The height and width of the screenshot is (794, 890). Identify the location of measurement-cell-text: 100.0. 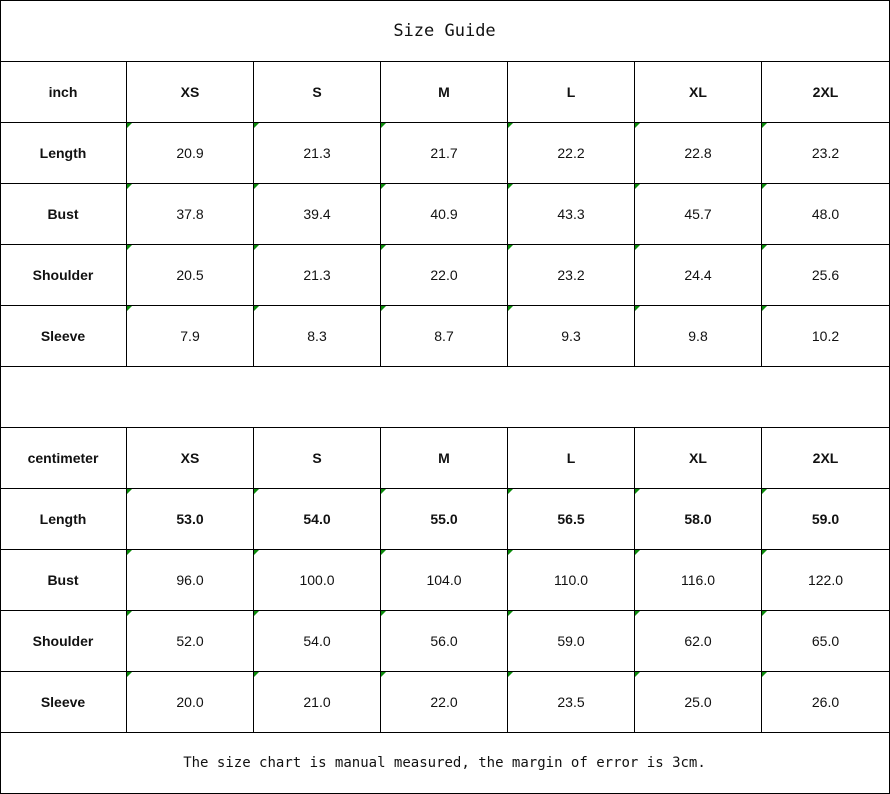
(317, 580).